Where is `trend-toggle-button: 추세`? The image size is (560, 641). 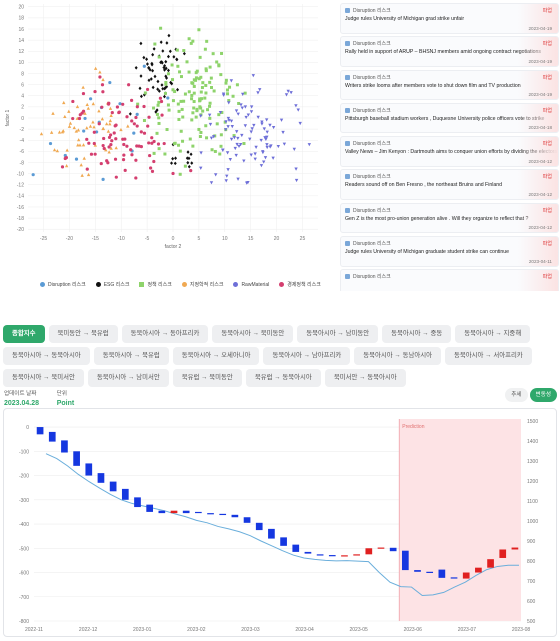 trend-toggle-button: 추세 is located at coordinates (516, 395).